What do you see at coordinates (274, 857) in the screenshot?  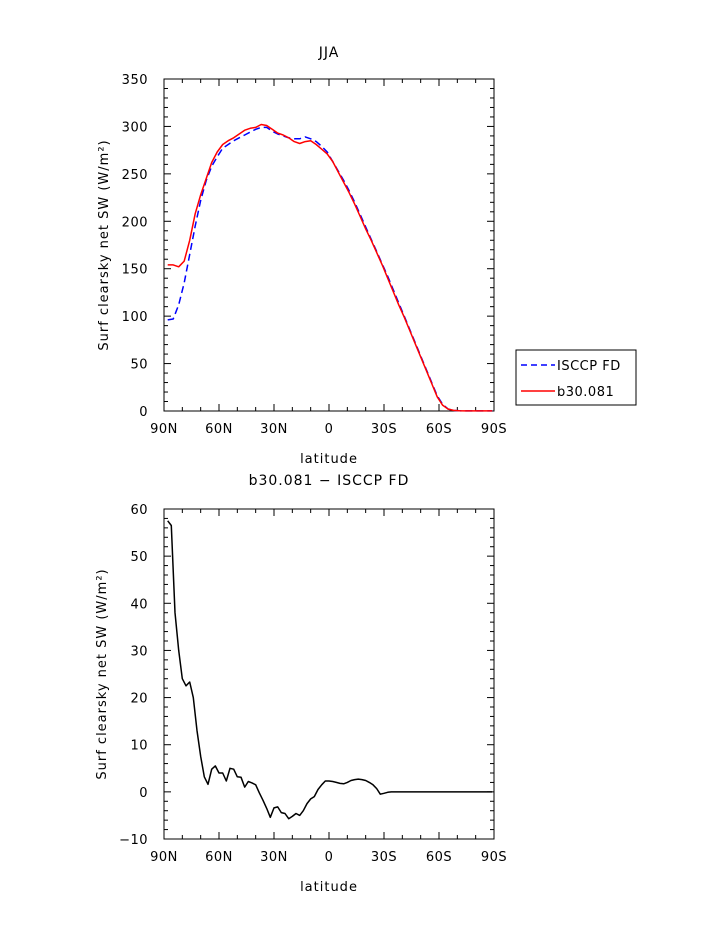 I see `bottom-x-tick-label: 30N` at bounding box center [274, 857].